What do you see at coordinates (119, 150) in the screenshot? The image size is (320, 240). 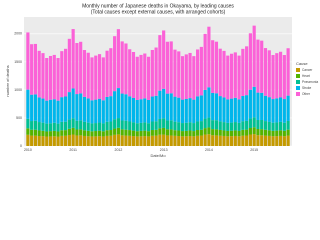 I see `x-tick-label: 2012` at bounding box center [119, 150].